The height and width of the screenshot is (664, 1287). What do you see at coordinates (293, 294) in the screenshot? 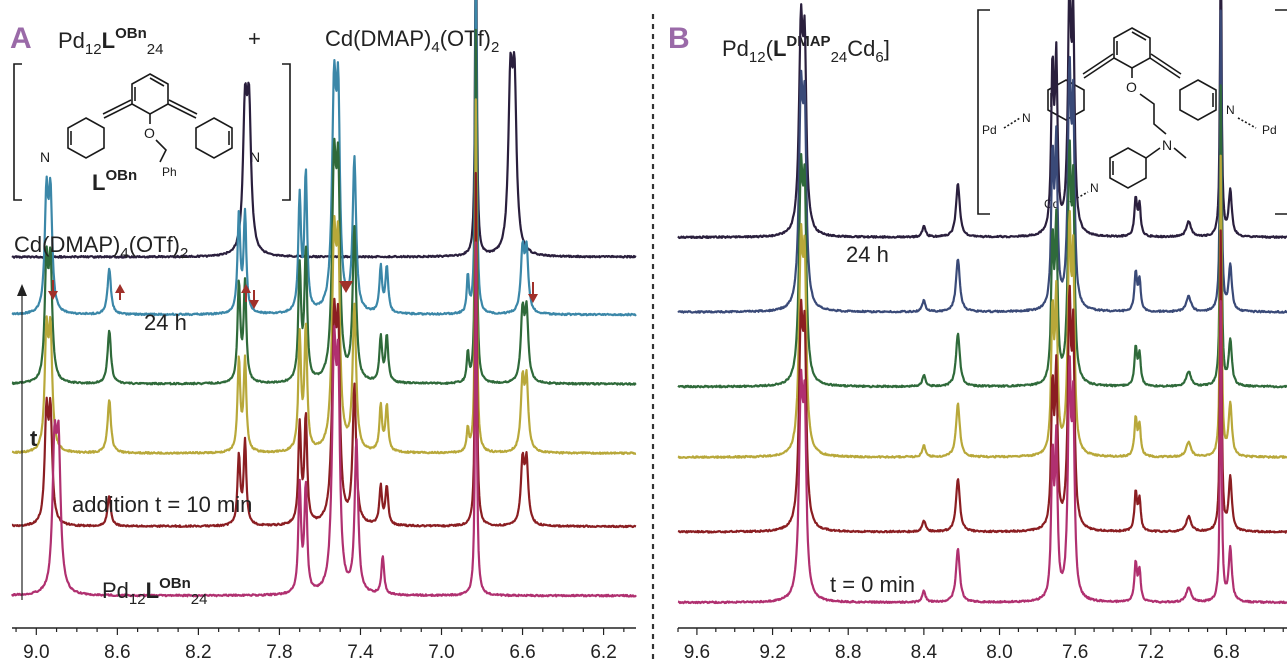
I see `shift-arrows` at bounding box center [293, 294].